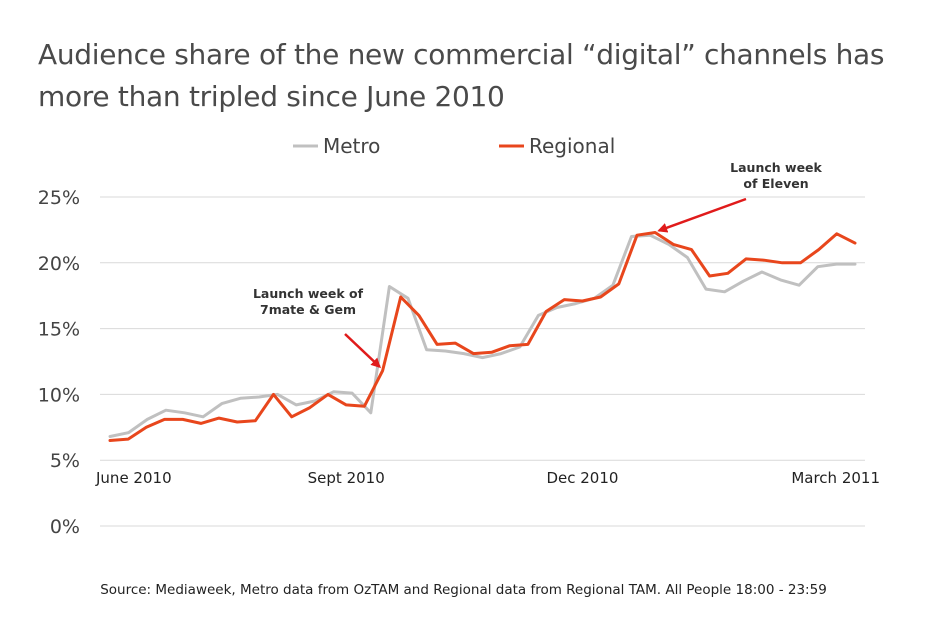  Describe the element at coordinates (59, 264) in the screenshot. I see `y-tick-label: 20%` at that location.